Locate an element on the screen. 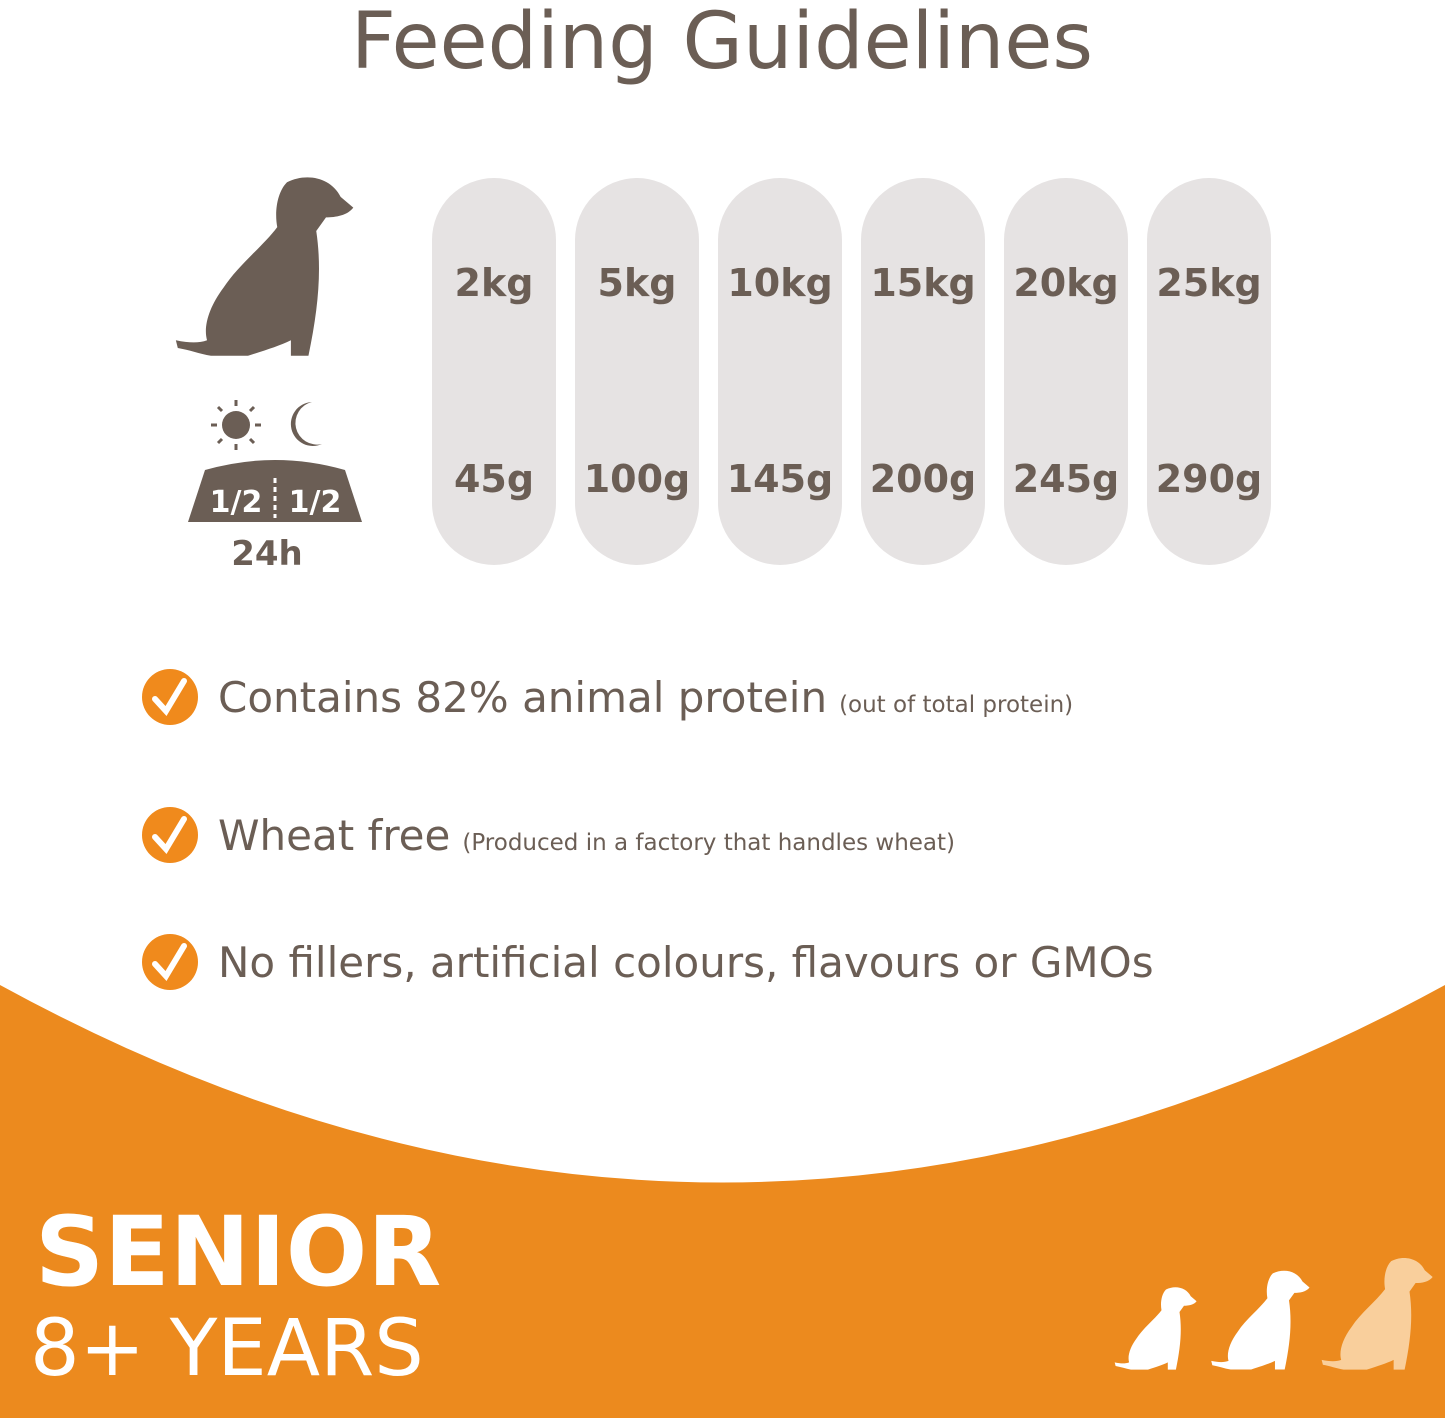 This screenshot has height=1418, width=1445. dog-icon is located at coordinates (264, 266).